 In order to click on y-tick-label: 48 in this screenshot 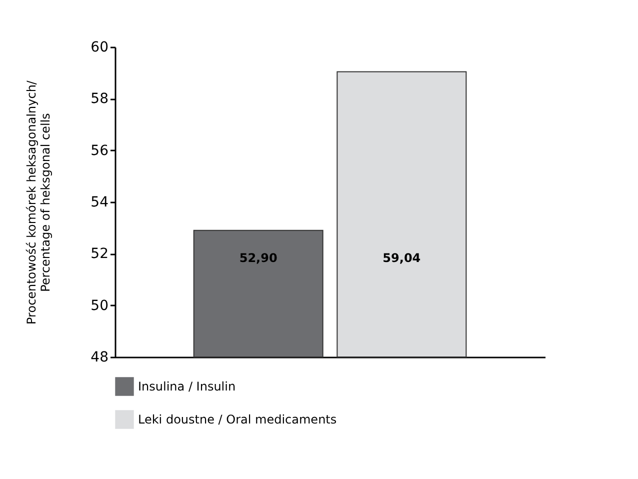, I will do `click(99, 358)`.